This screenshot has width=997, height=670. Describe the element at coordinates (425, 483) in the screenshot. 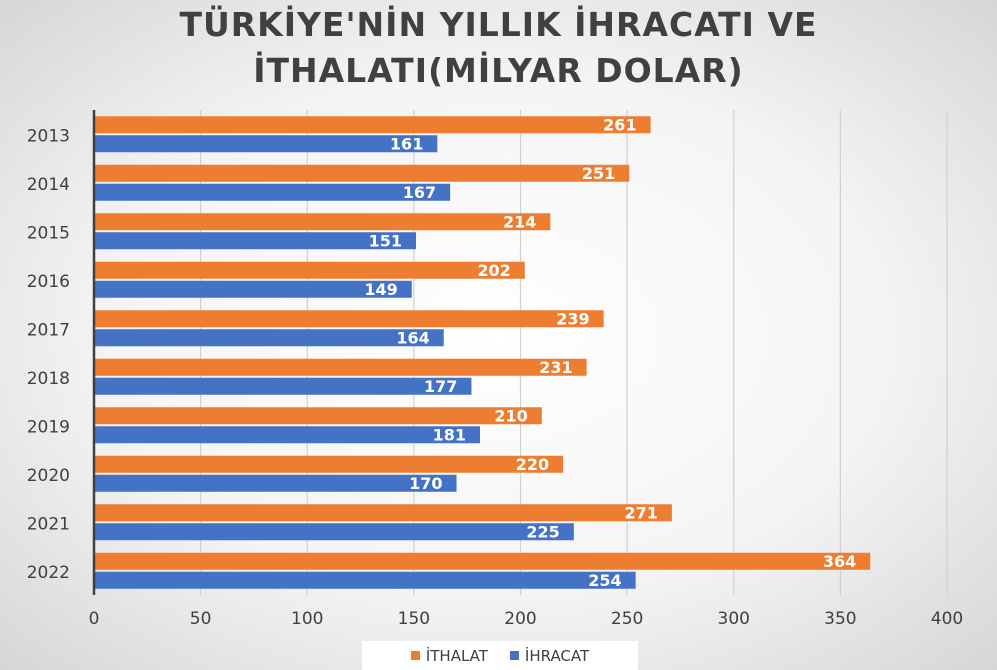

I see `data-label-ihracat-2020: 170` at that location.